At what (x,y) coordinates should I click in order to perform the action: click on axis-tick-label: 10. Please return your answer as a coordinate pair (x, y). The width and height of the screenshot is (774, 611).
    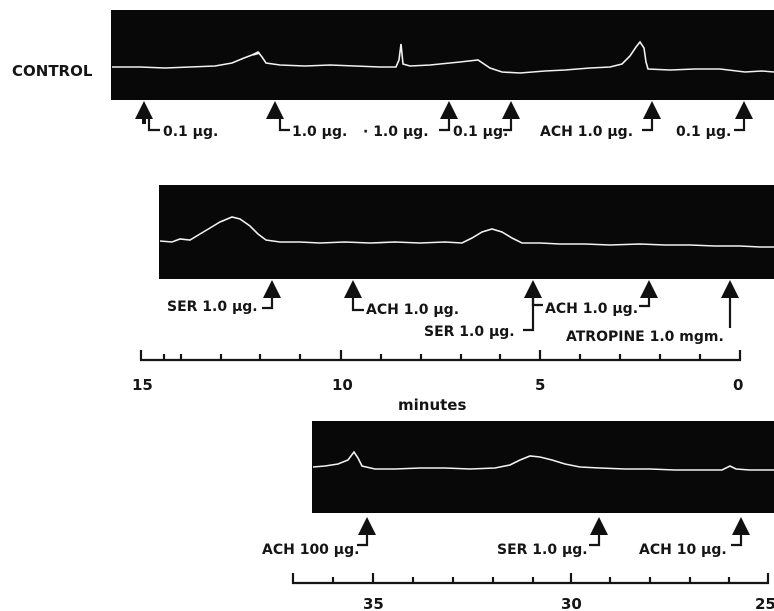
    Looking at the image, I should click on (342, 385).